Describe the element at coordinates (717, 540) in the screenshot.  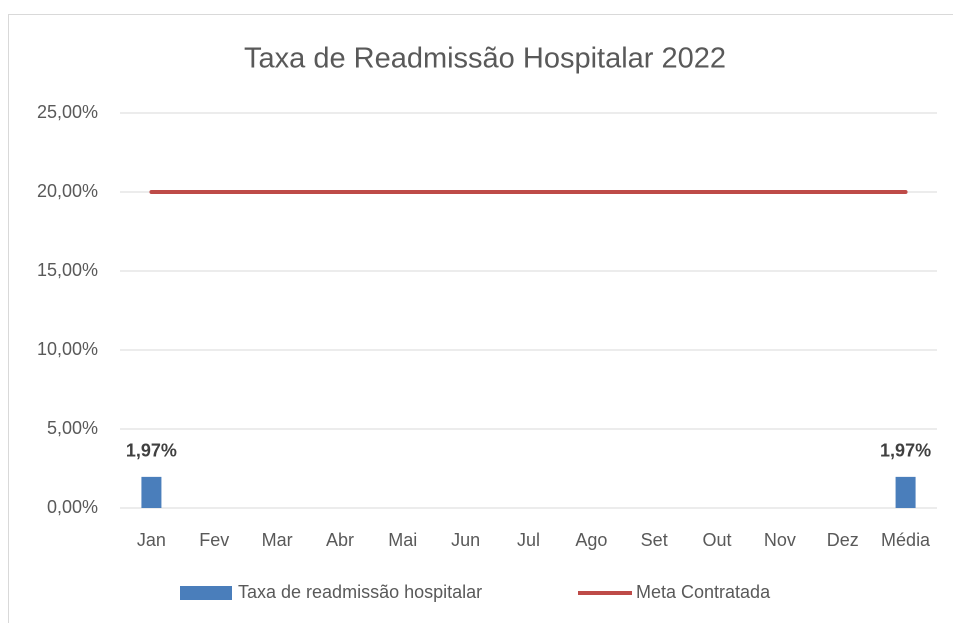
I see `x-tick-label: Out` at that location.